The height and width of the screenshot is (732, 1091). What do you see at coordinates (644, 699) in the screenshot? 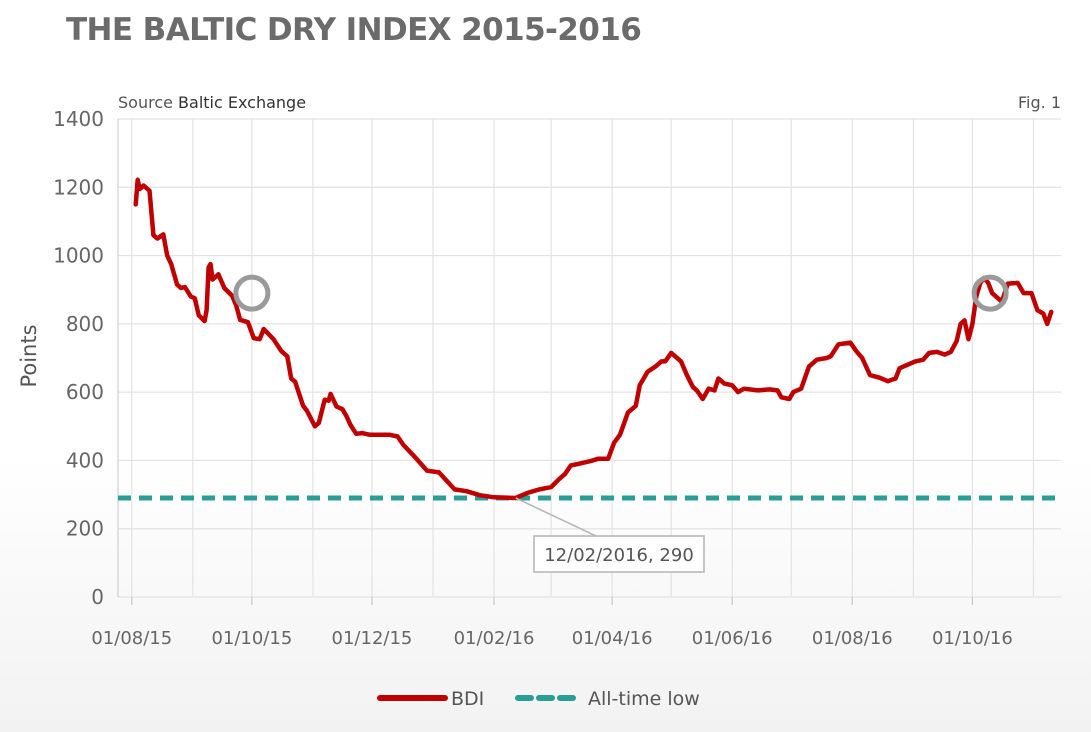
I see `legend-label-all-time-low: All-time low` at bounding box center [644, 699].